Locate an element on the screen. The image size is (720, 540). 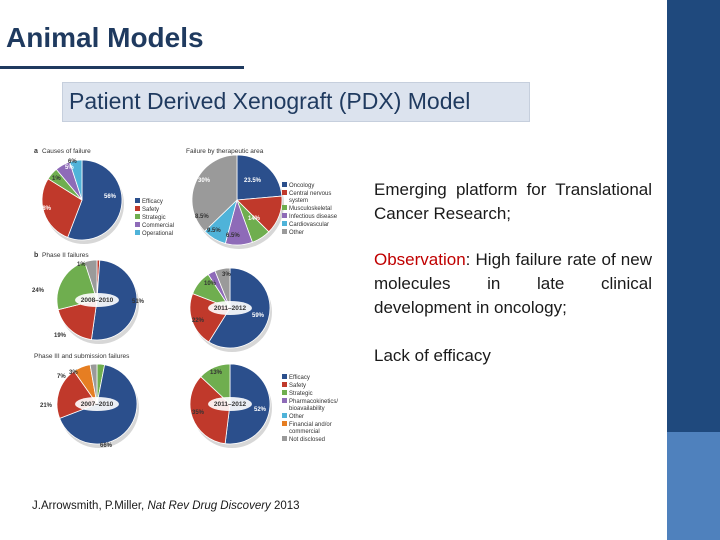
pie-label: 51% is located at coordinates (138, 302).